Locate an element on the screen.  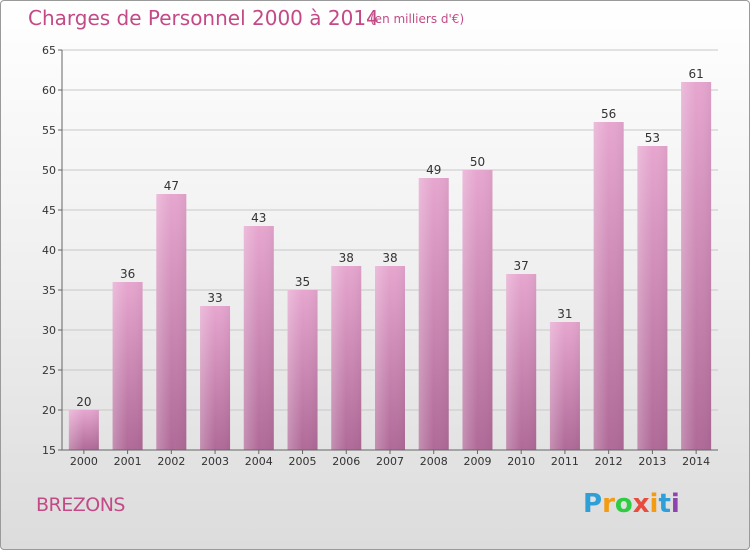
chart-subtitle: (en milliers d'€) is located at coordinates (417, 19).